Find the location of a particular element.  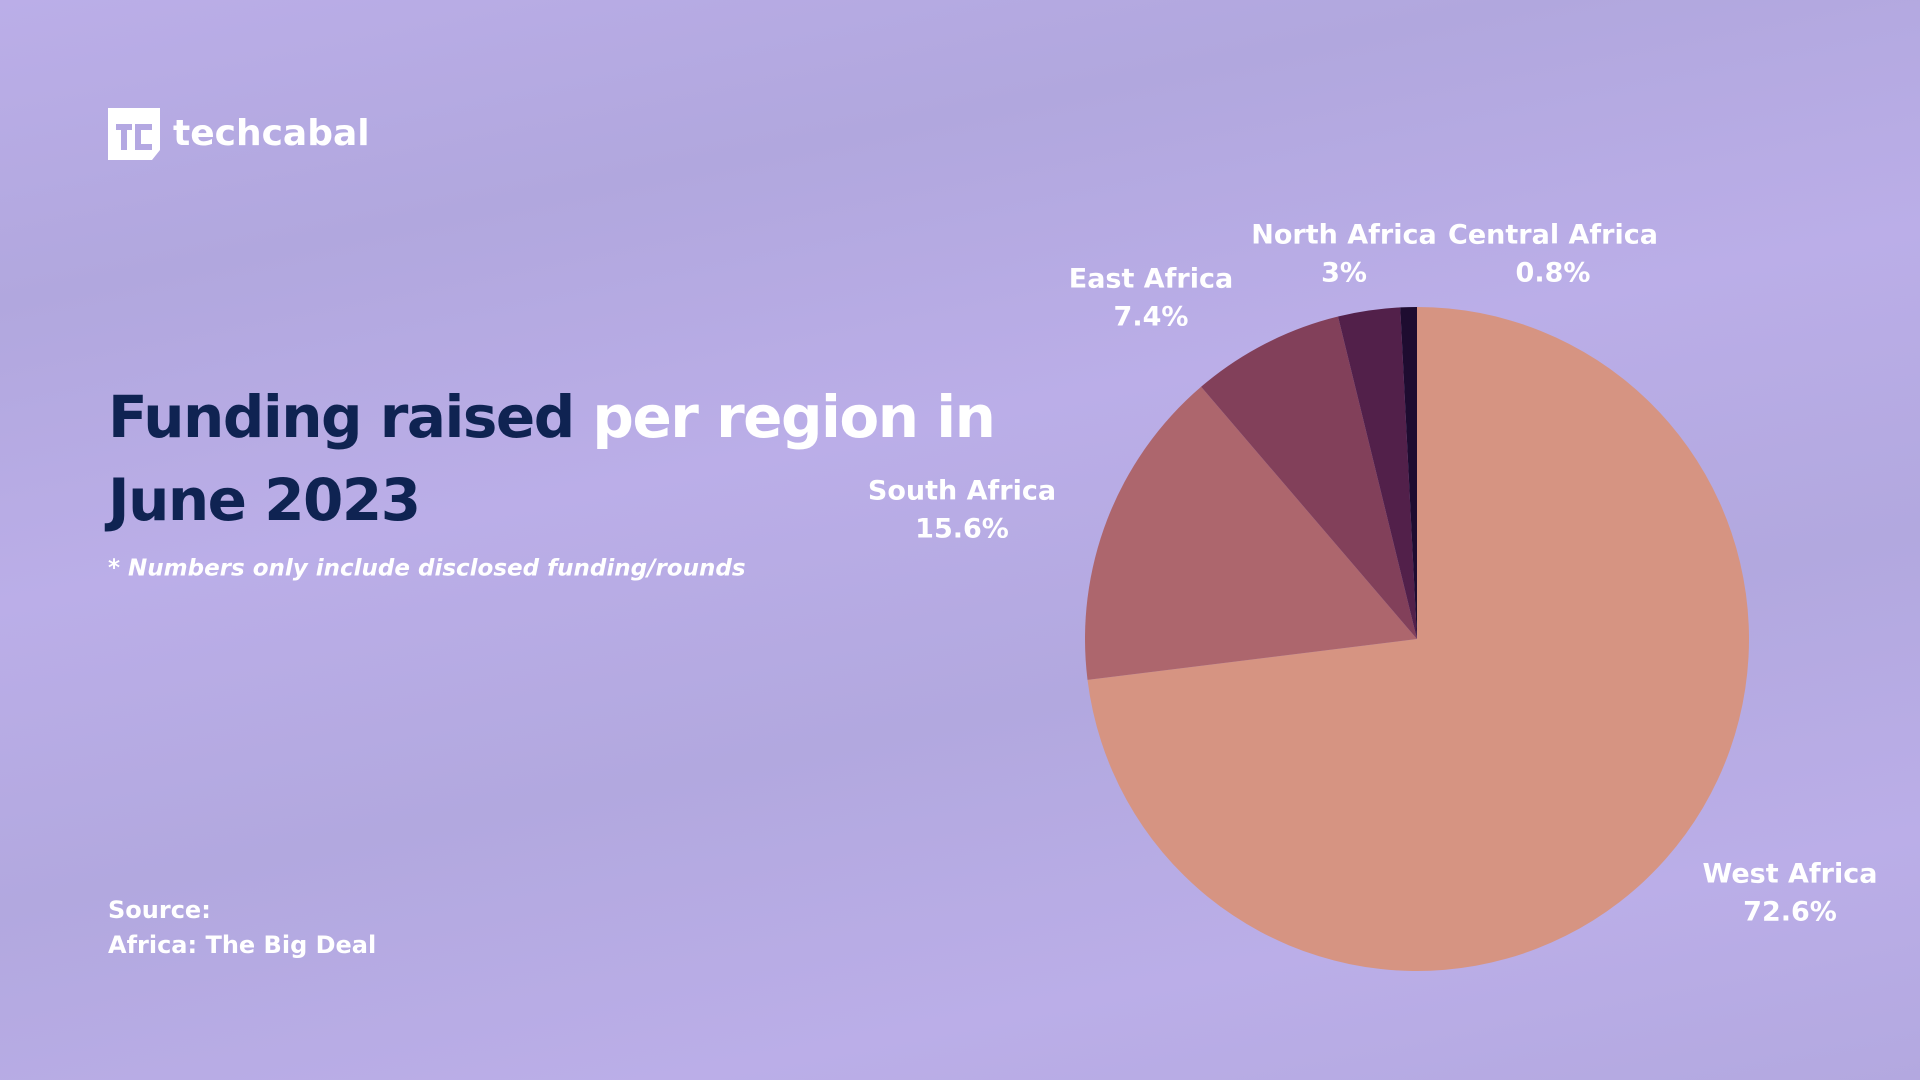

slice-label: West Africa is located at coordinates (1790, 874).